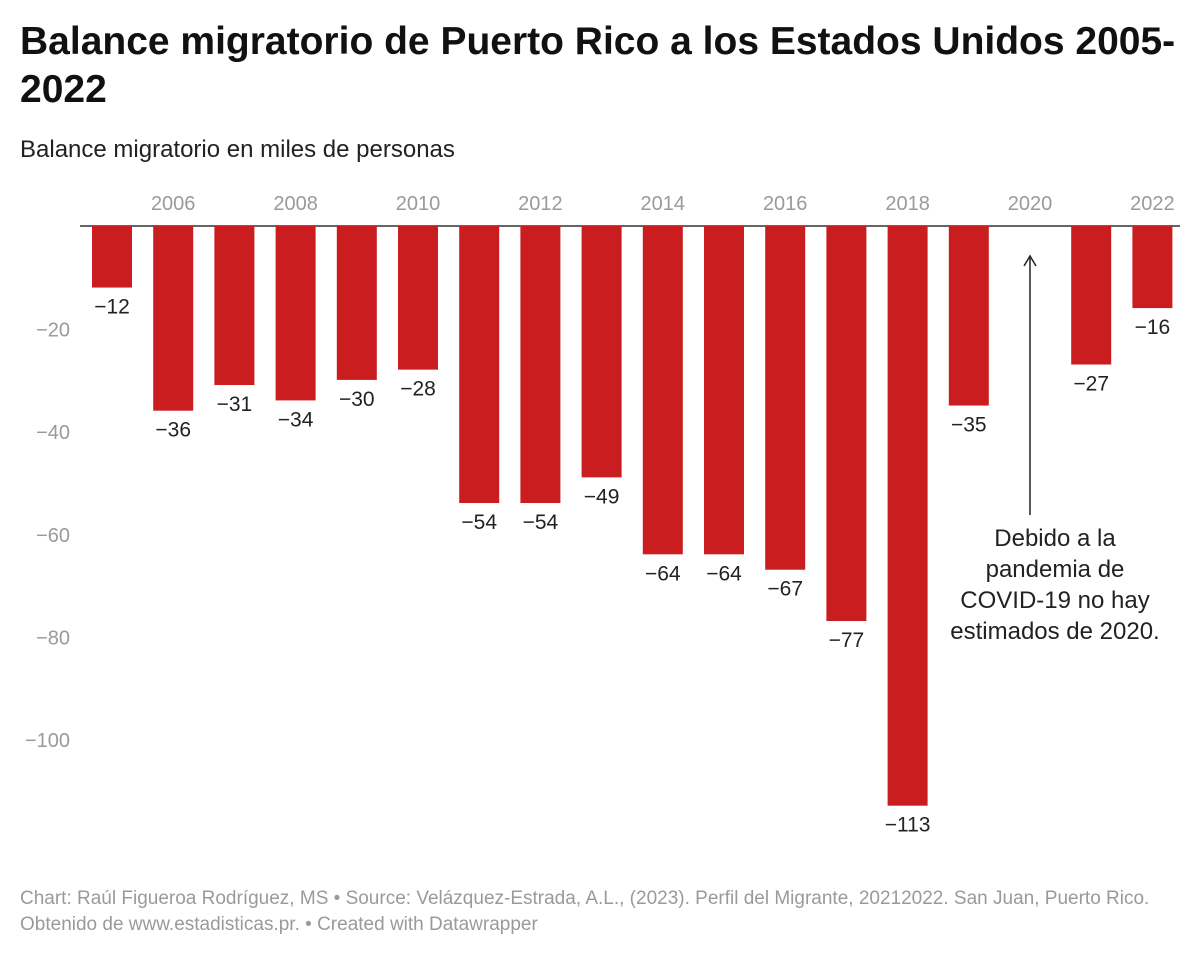  Describe the element at coordinates (173, 204) in the screenshot. I see `x-tick-label: 2006` at that location.